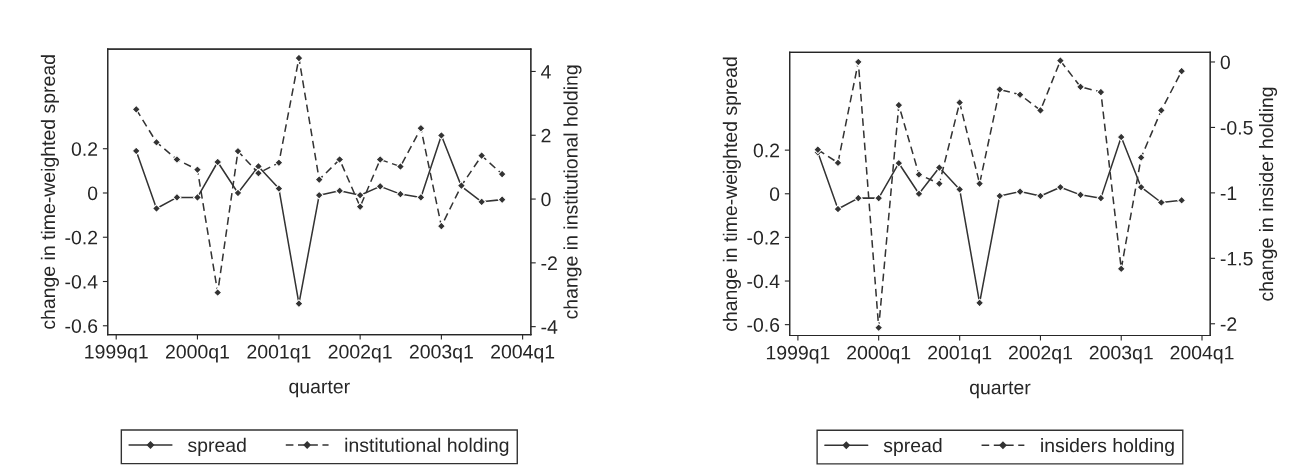 The height and width of the screenshot is (468, 1314). Describe the element at coordinates (546, 135) in the screenshot. I see `y2-tick-label: 2` at that location.